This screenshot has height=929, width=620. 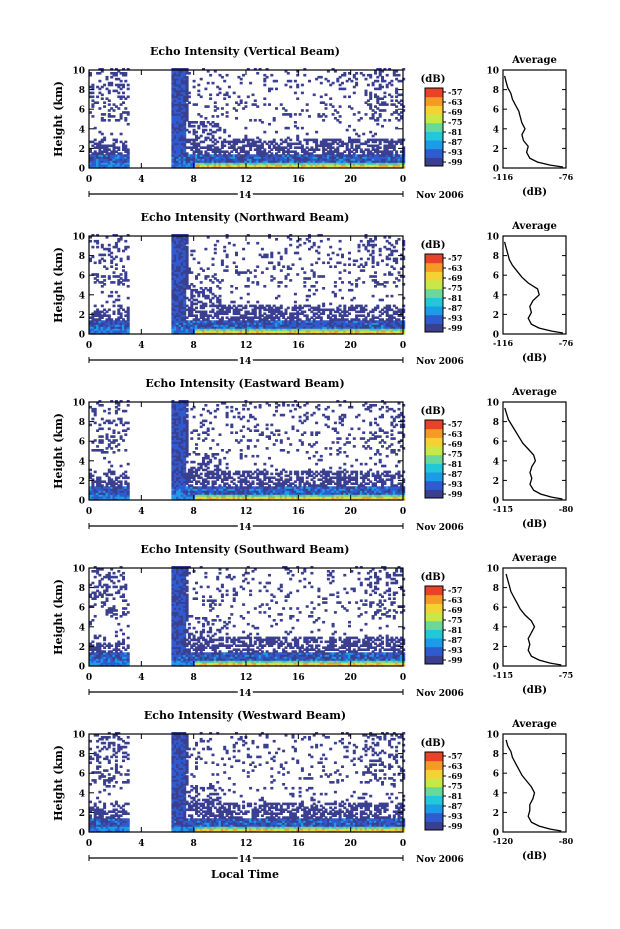 What do you see at coordinates (434, 93) in the screenshot?
I see `colorbar-swatch` at bounding box center [434, 93].